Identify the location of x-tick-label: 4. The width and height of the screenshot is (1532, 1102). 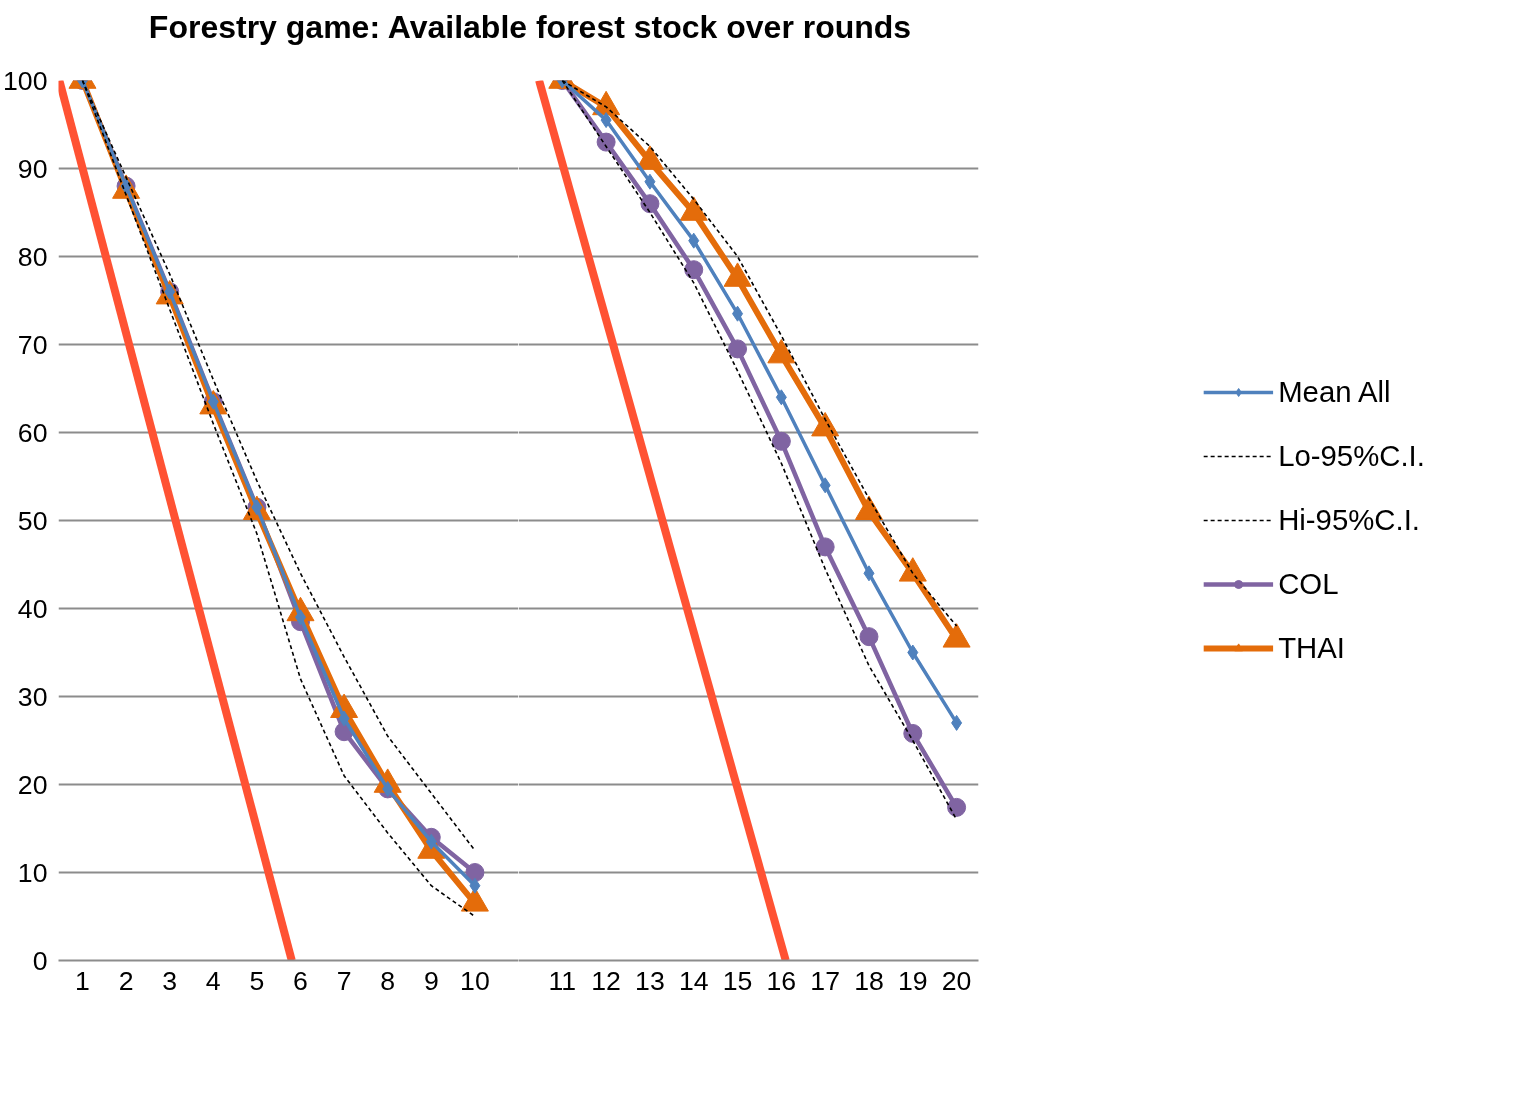
(213, 980).